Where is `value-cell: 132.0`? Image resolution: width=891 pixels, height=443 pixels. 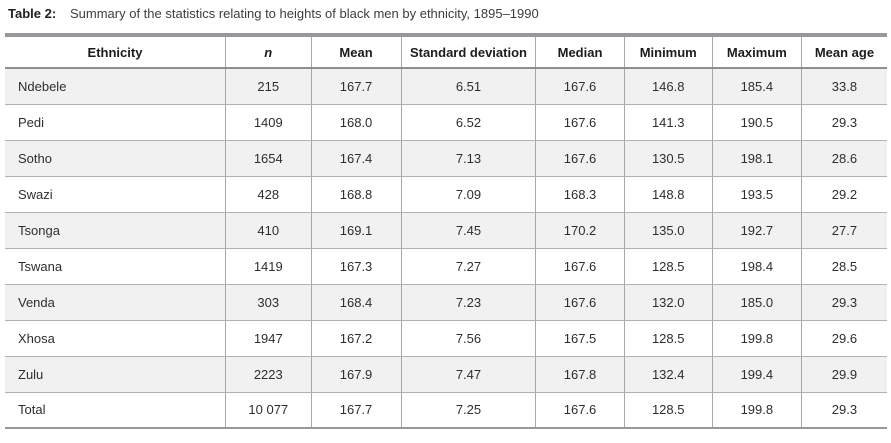
value-cell: 132.0 is located at coordinates (668, 302).